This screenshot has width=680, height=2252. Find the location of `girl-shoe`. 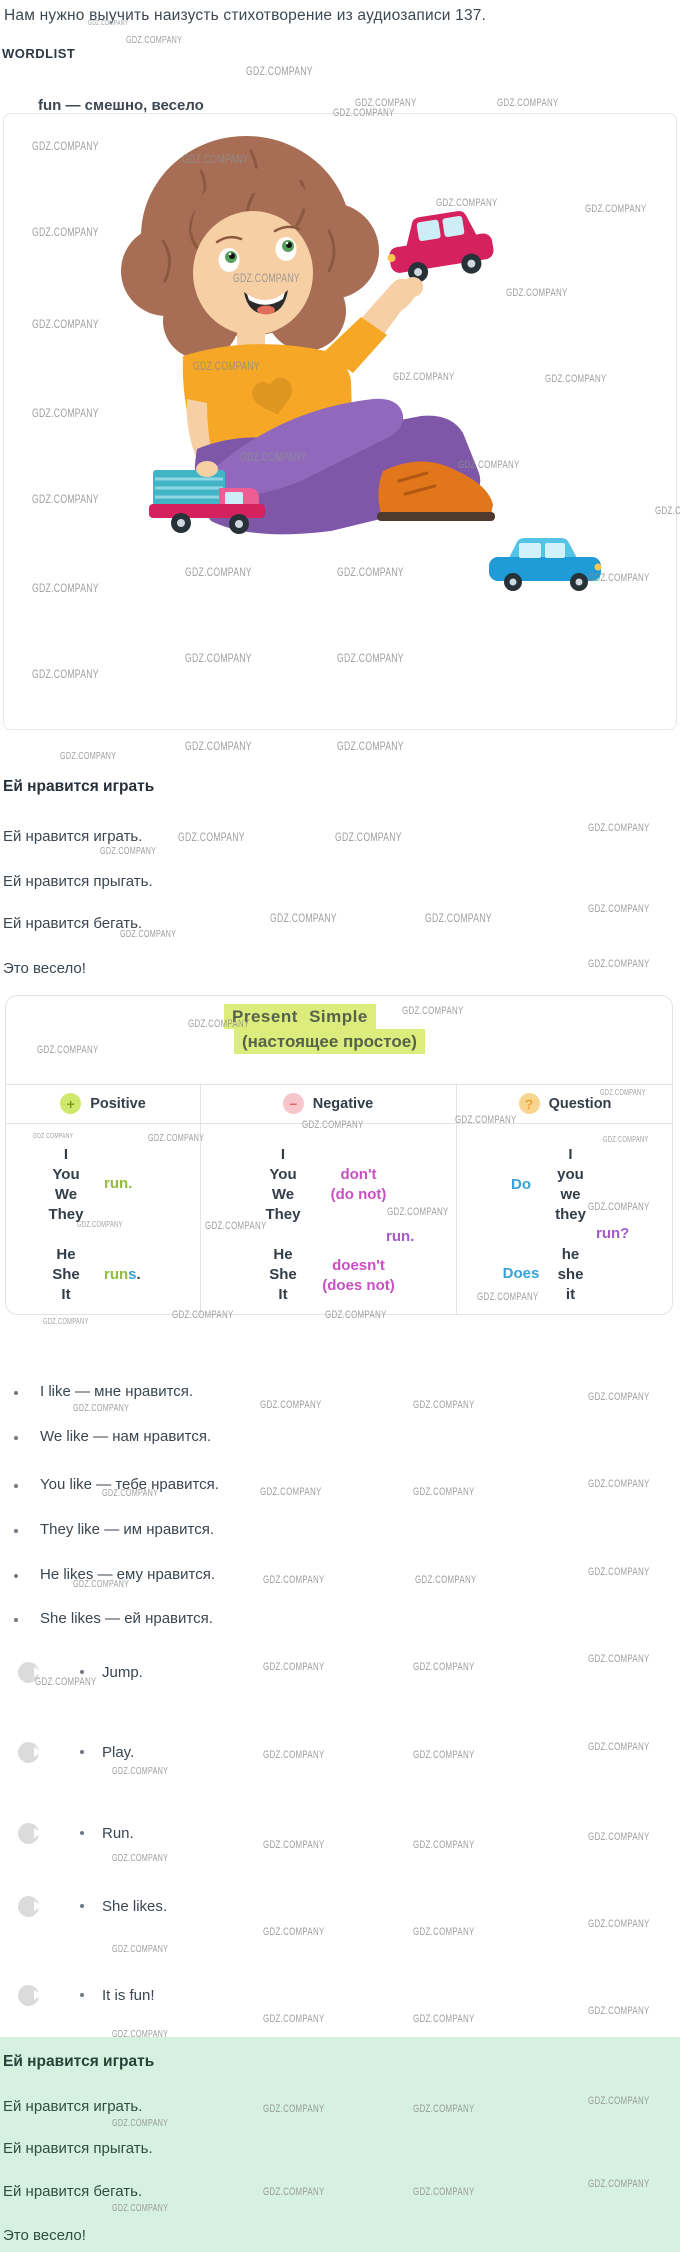

girl-shoe is located at coordinates (436, 491).